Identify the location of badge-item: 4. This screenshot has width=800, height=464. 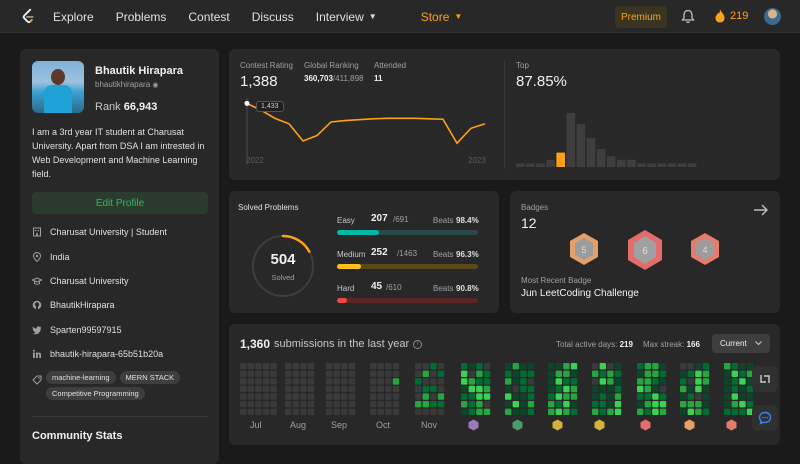
(705, 249).